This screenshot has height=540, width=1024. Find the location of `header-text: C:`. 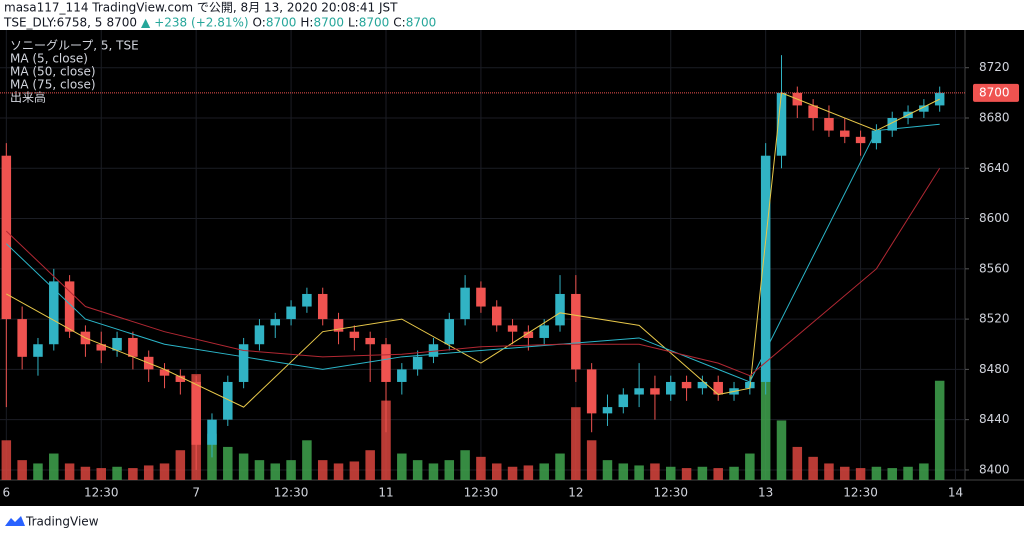

header-text: C: is located at coordinates (399, 23).